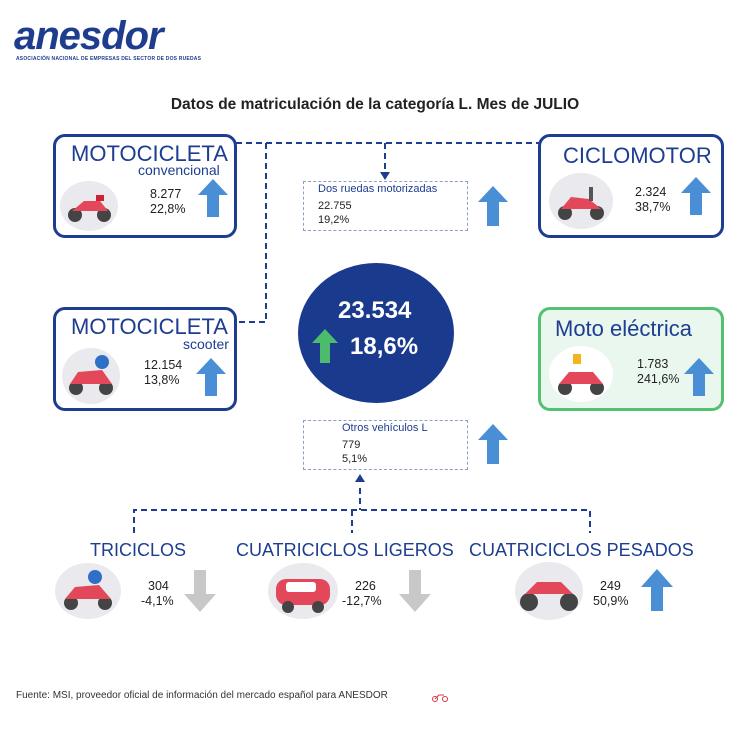  I want to click on percent: 19,2%, so click(334, 220).